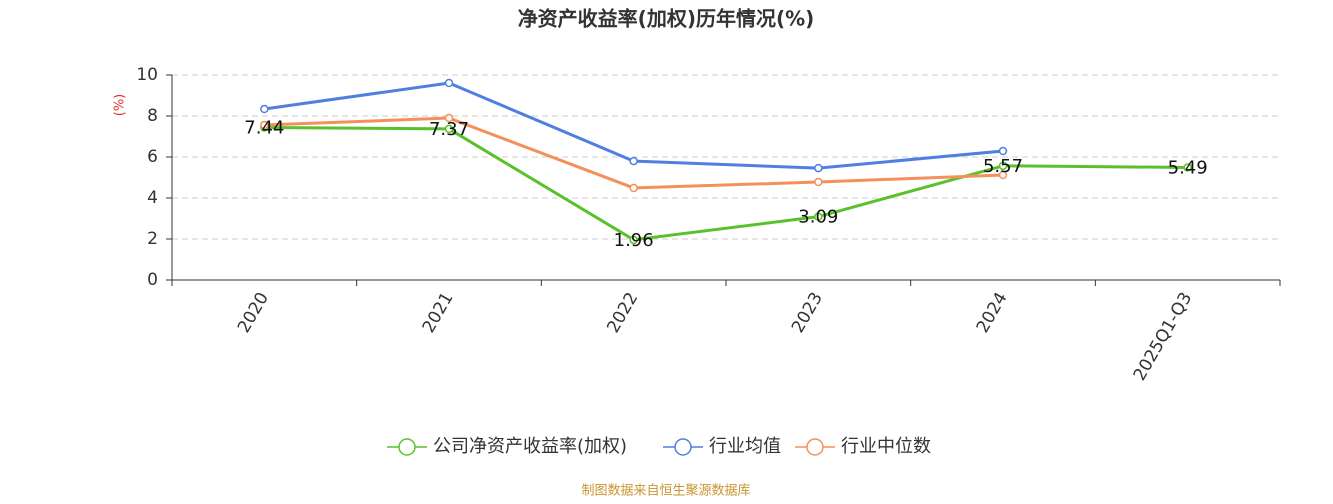 The height and width of the screenshot is (504, 1333). I want to click on y-tick-label: 8, so click(152, 116).